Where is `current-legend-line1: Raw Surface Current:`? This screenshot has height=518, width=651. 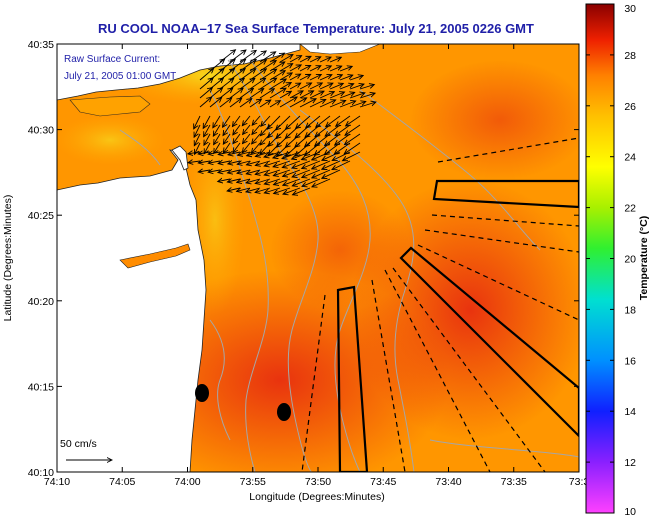
current-legend-line1: Raw Surface Current: is located at coordinates (112, 59).